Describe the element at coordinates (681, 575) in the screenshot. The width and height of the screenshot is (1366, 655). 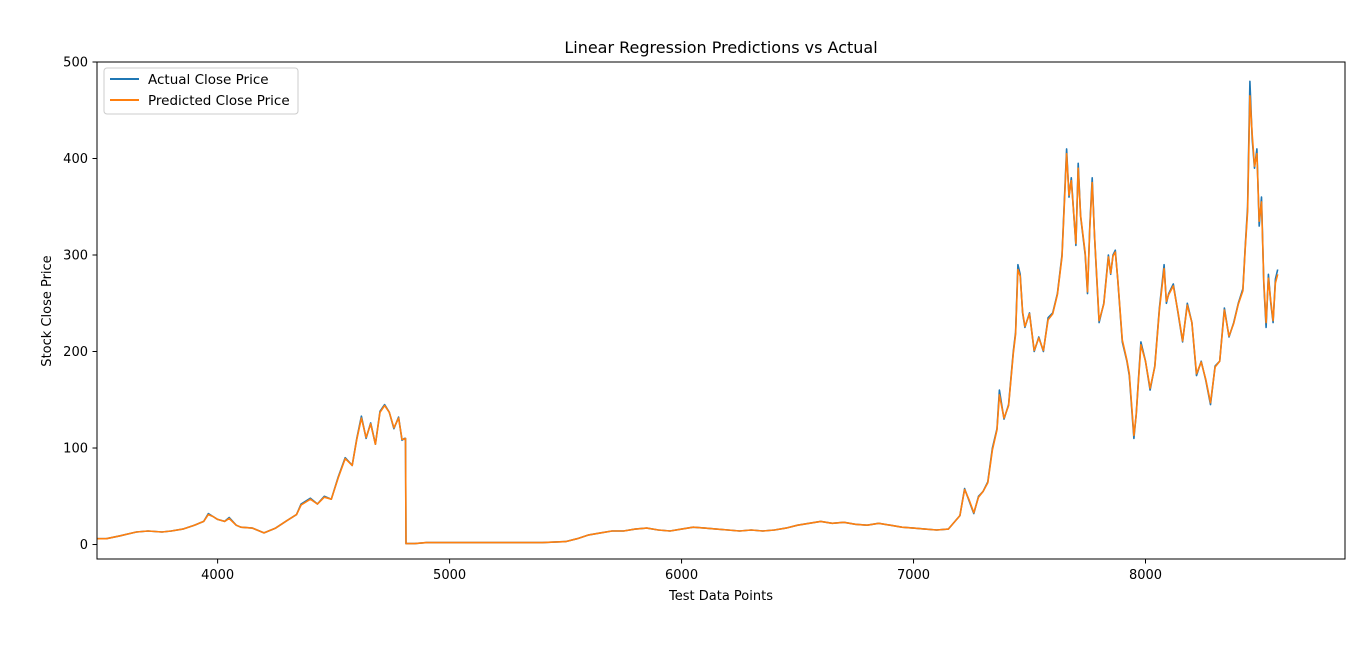
I see `x-tick-label: 6000` at that location.